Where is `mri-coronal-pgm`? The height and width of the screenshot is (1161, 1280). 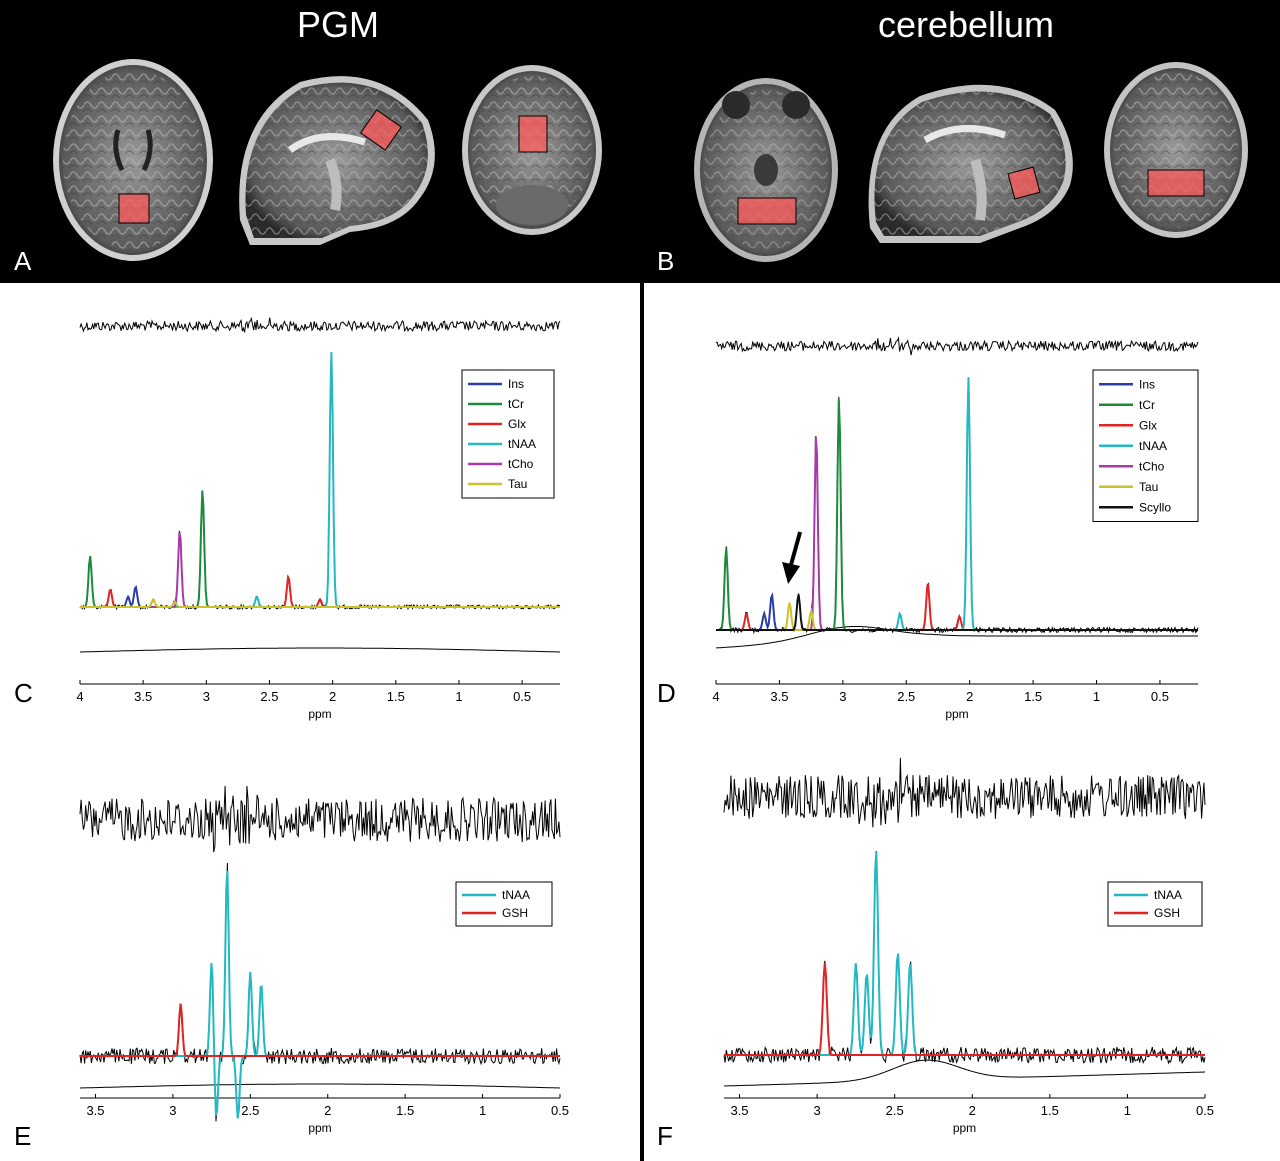
mri-coronal-pgm is located at coordinates (532, 150).